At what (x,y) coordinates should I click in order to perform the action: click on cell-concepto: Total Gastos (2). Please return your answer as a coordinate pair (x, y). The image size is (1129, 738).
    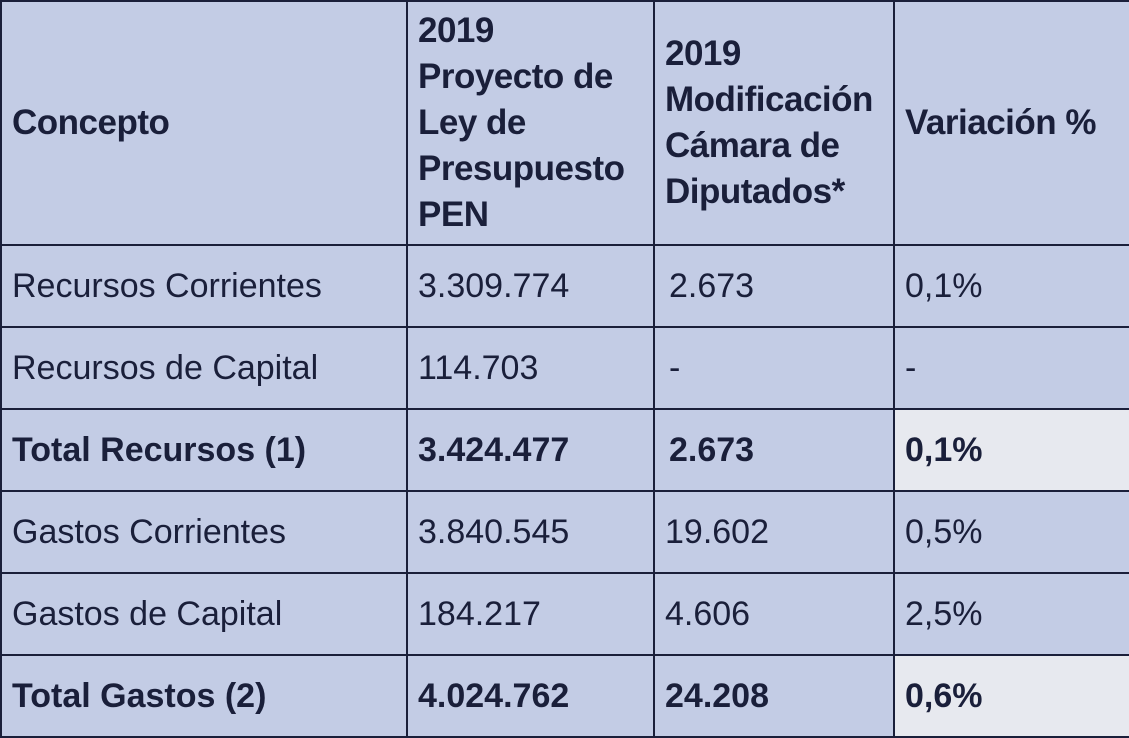
    Looking at the image, I should click on (204, 696).